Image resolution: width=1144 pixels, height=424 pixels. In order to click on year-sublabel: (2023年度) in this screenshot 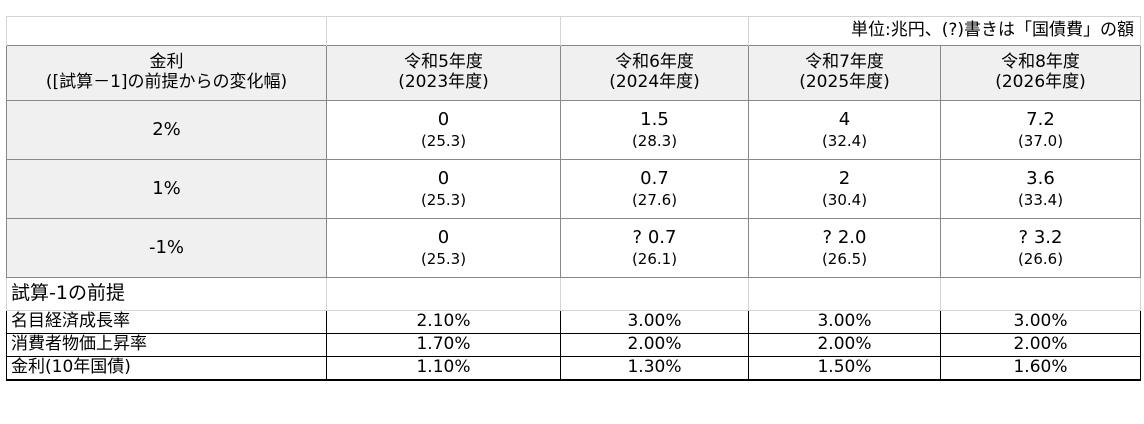, I will do `click(443, 82)`.